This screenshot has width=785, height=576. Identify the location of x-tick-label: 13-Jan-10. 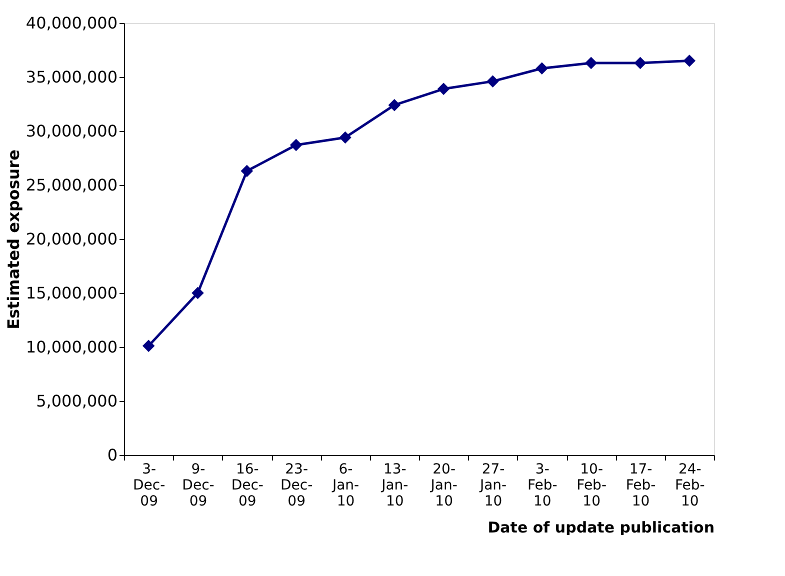
(394, 486).